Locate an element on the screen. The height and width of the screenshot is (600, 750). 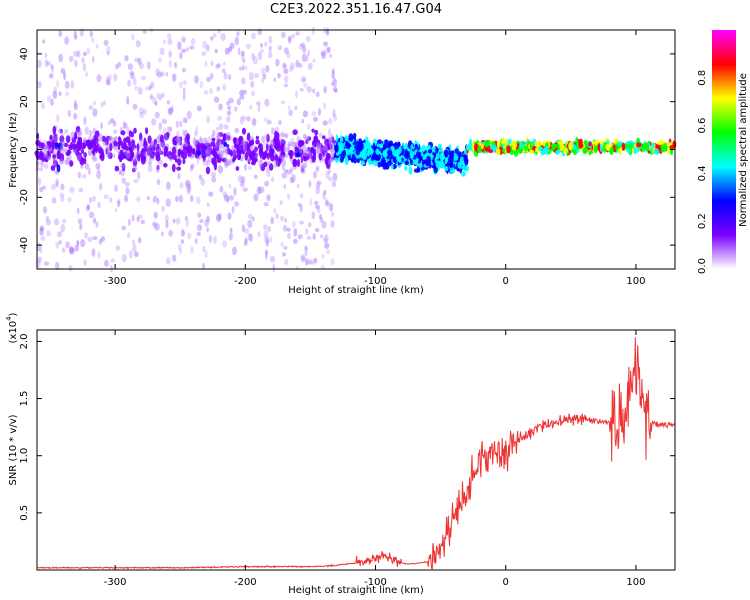
snr-y-multiplier: (x104) is located at coordinates (12, 327).